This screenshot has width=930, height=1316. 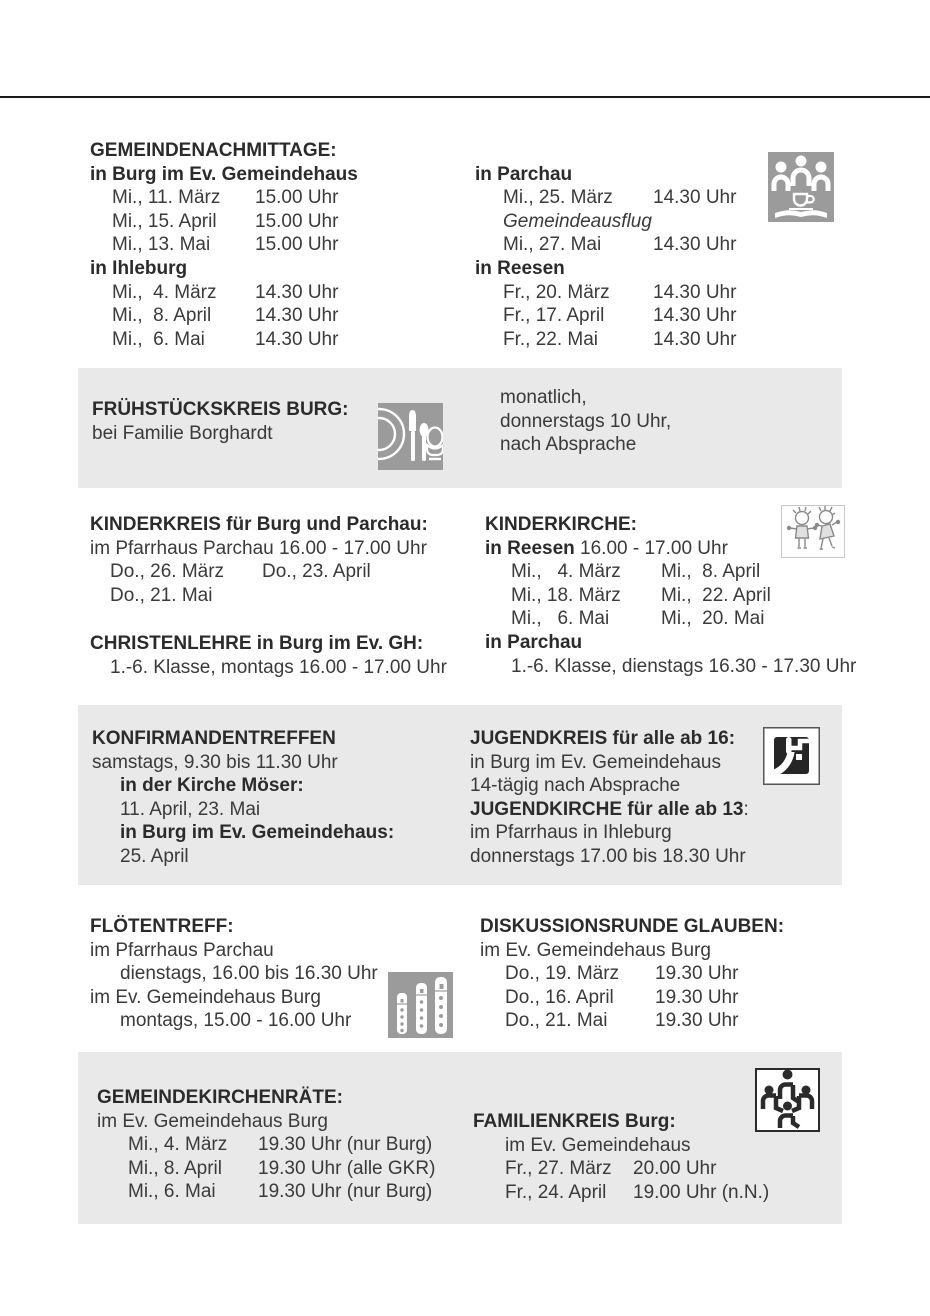 I want to click on time-line: montags, 15.00 - 16.00 Uhr, so click(x=236, y=1021).